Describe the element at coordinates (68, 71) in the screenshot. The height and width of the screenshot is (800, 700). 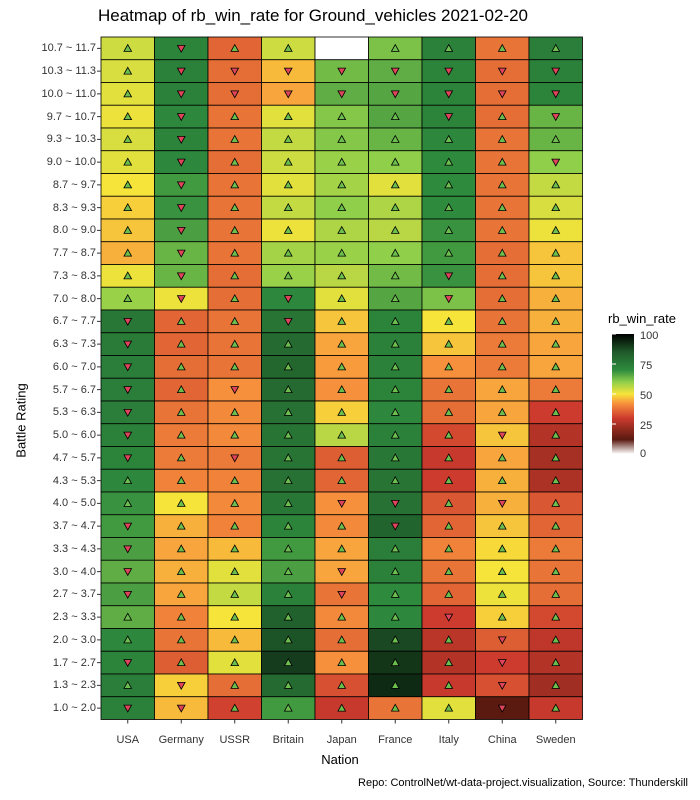
I see `y-tick-label: 10.3 ~ 11.3` at that location.